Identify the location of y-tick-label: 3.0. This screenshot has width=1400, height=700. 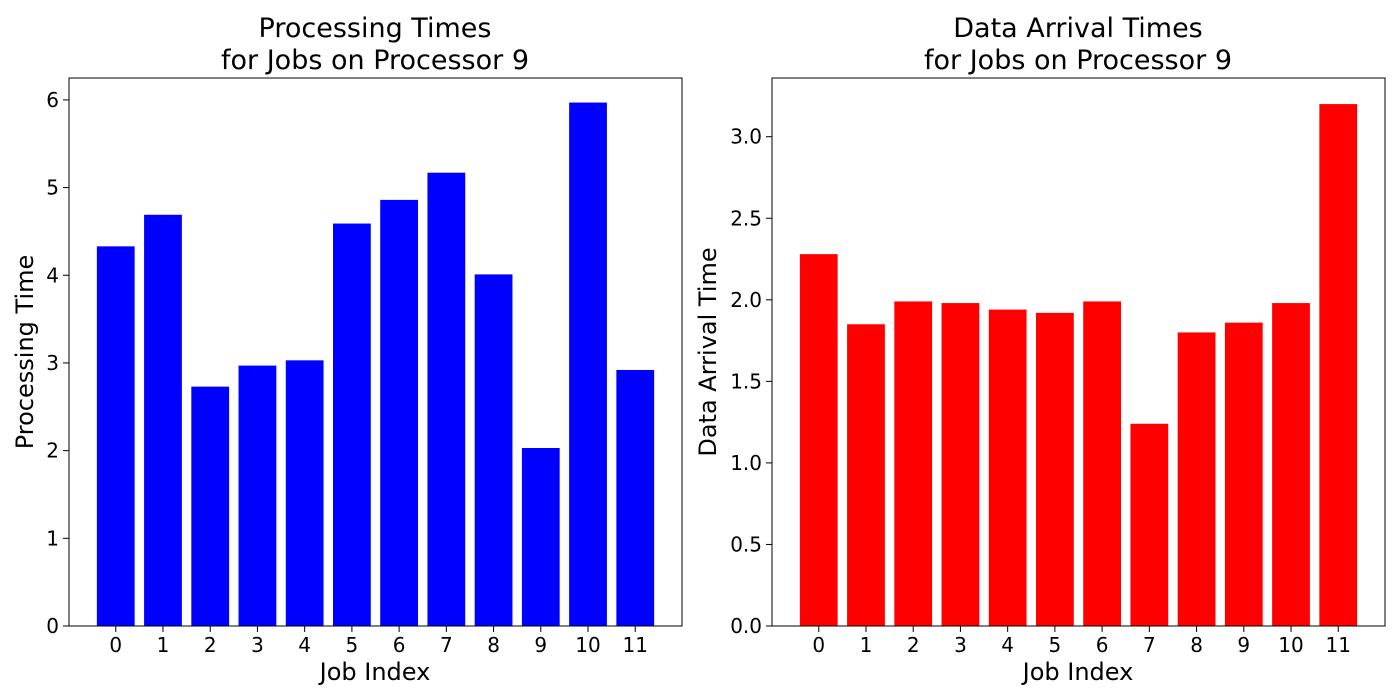
(746, 137).